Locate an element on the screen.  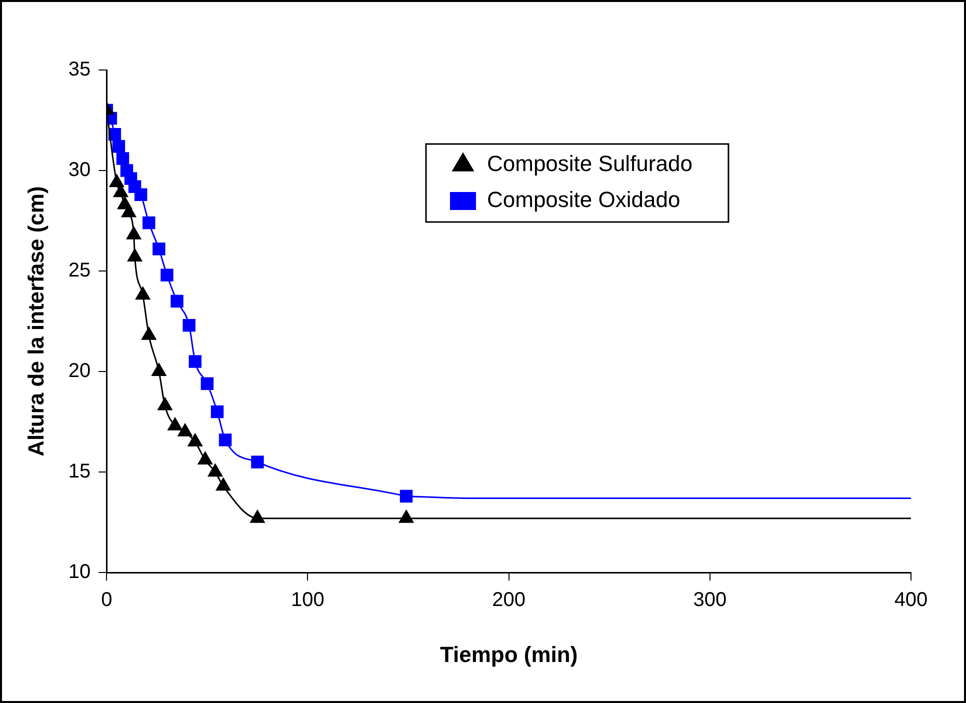
legend-label: Composite Oxidado is located at coordinates (583, 199).